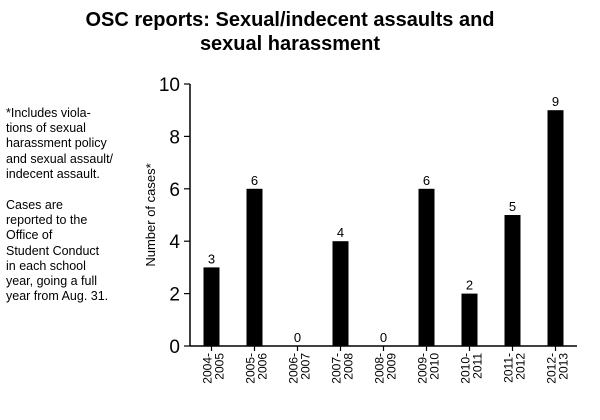 This screenshot has width=600, height=420. Describe the element at coordinates (53, 250) in the screenshot. I see `context-note-line: Student Conduct` at that location.